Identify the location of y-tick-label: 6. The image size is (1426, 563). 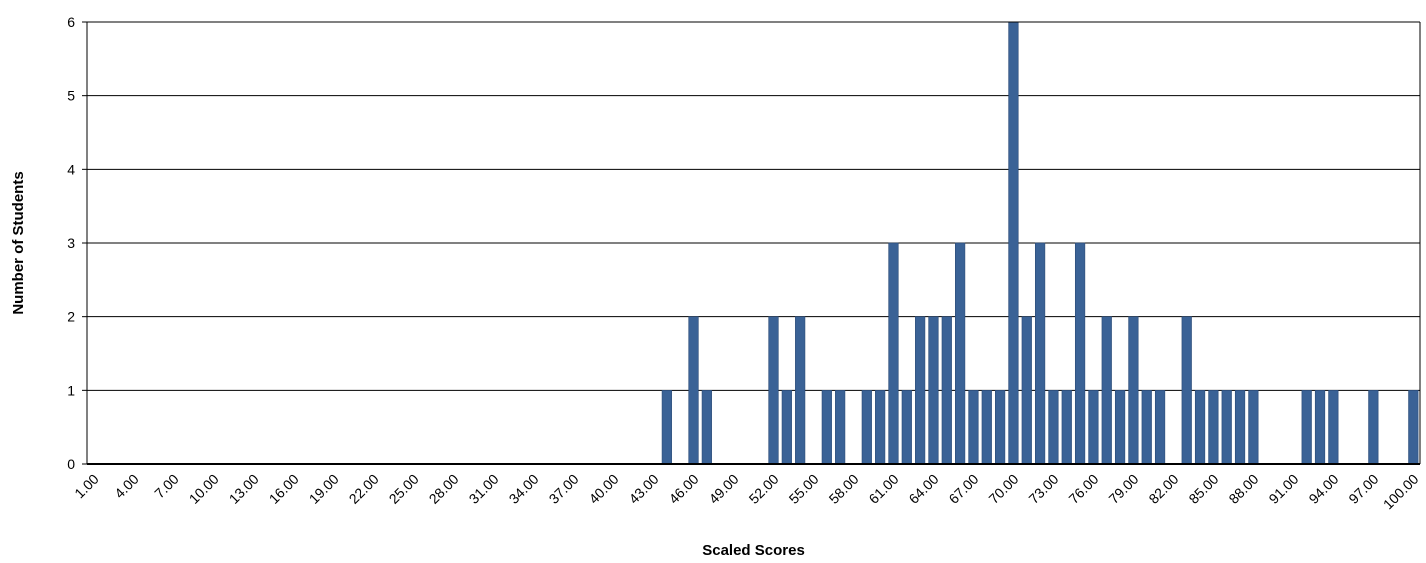
(71, 22).